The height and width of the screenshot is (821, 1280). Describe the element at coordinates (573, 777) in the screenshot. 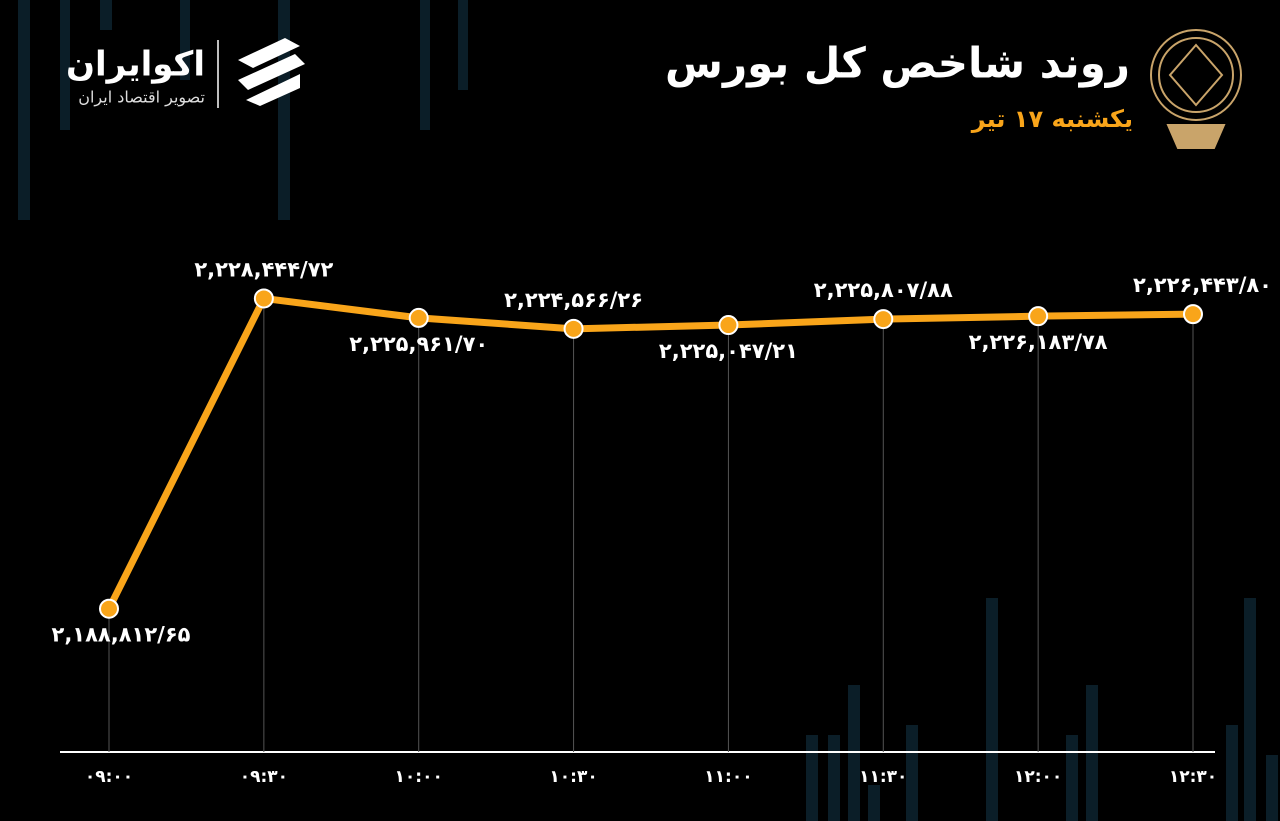

I see `x-tick-label: ۱۰:۳۰` at that location.